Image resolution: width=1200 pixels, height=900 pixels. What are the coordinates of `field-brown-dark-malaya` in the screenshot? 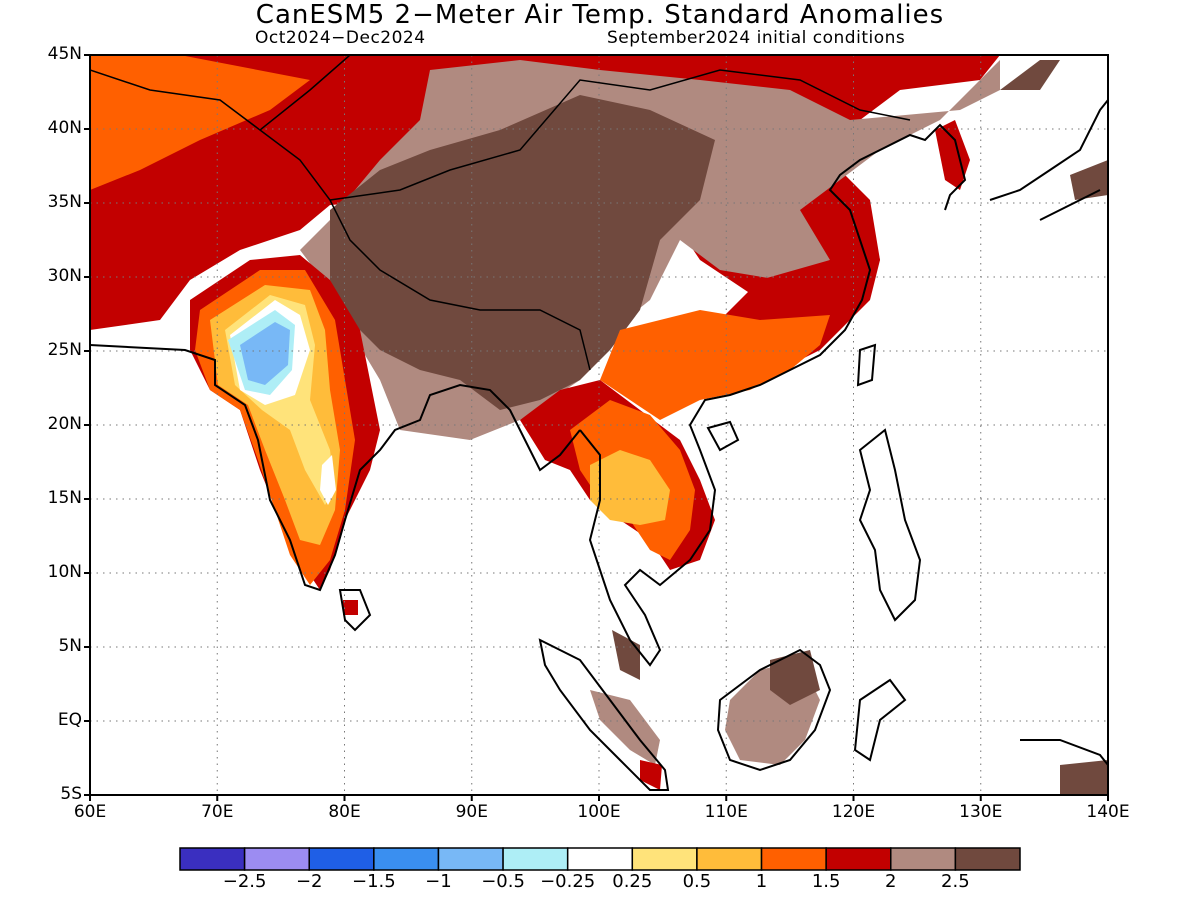 It's located at (626, 655).